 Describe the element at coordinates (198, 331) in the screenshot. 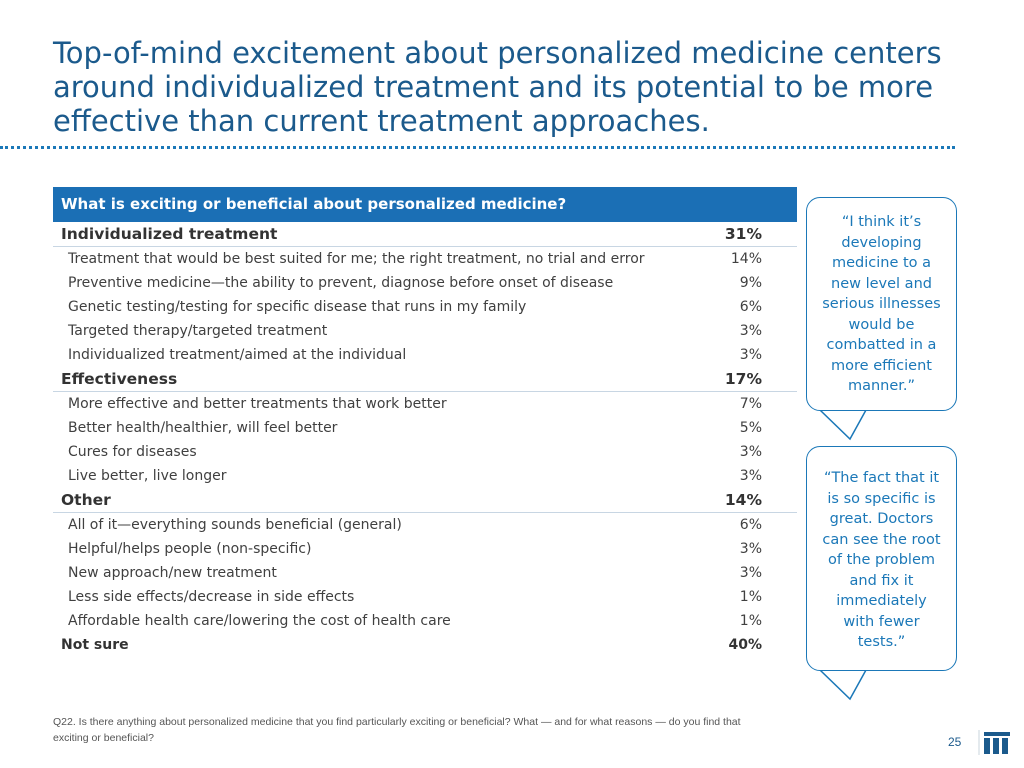

I see `row-label: Targeted therapy/targeted treatment` at that location.